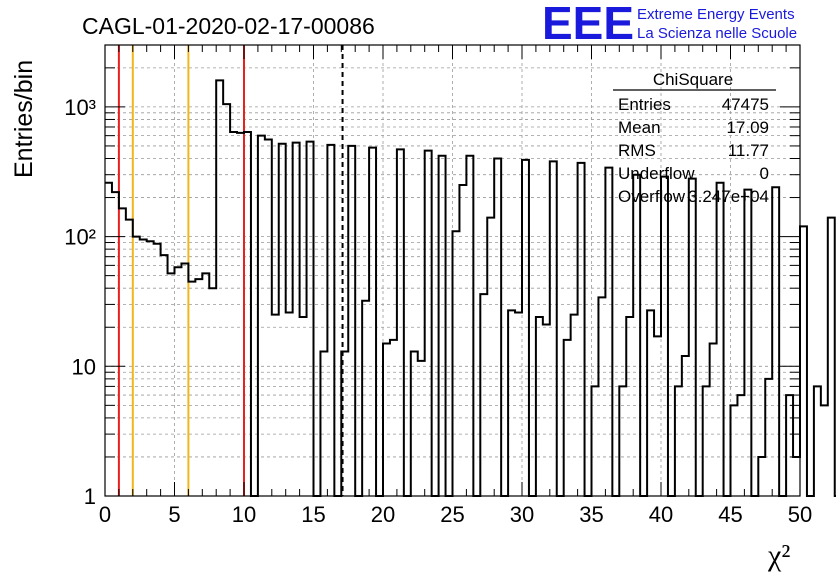 The width and height of the screenshot is (836, 572). What do you see at coordinates (90, 496) in the screenshot?
I see `y-tick-label: 1` at bounding box center [90, 496].